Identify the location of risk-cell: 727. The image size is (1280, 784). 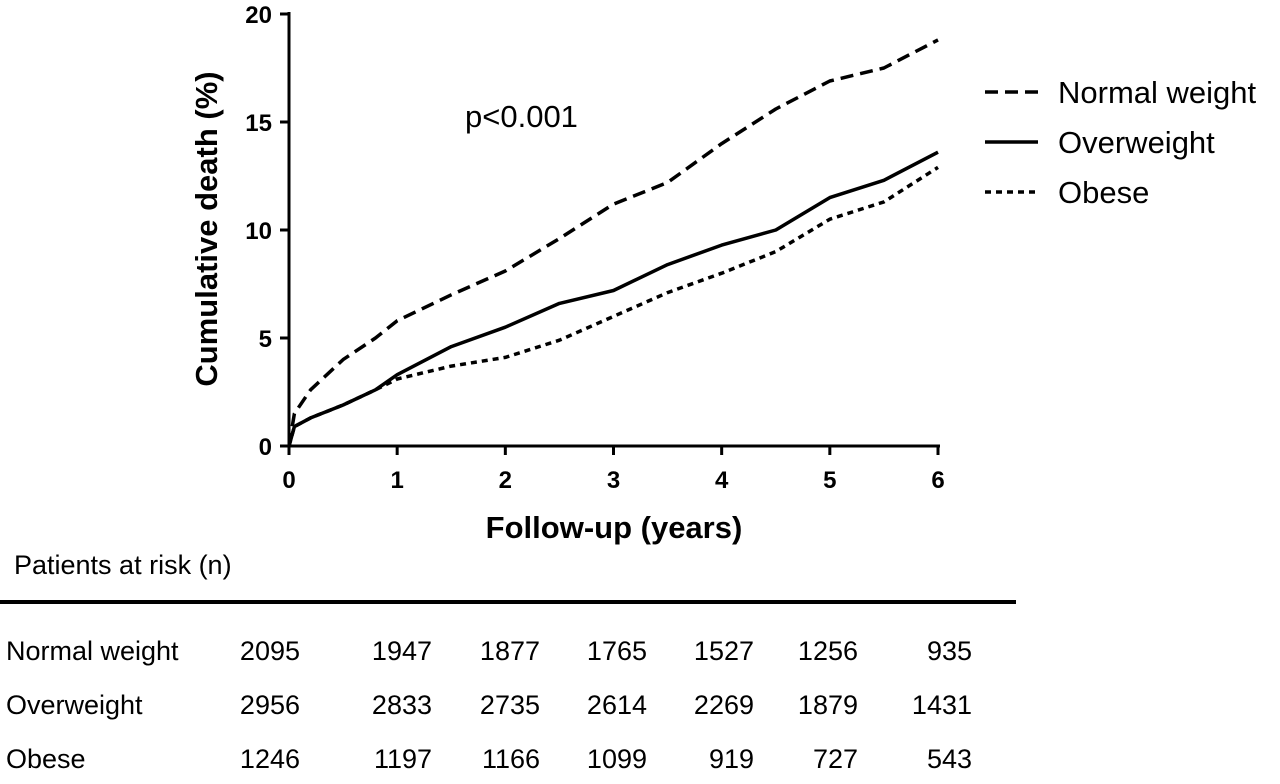
(835, 759).